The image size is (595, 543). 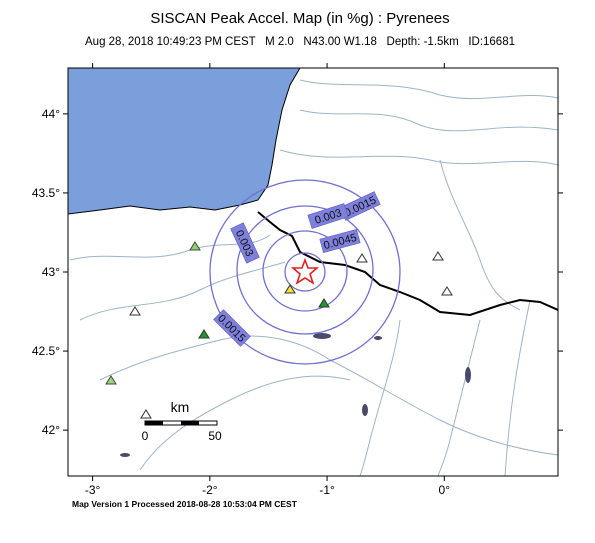 I want to click on scale-tick: 0, so click(x=145, y=436).